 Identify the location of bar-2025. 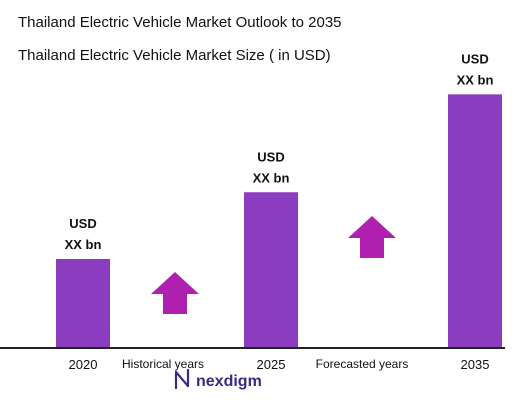
(271, 270).